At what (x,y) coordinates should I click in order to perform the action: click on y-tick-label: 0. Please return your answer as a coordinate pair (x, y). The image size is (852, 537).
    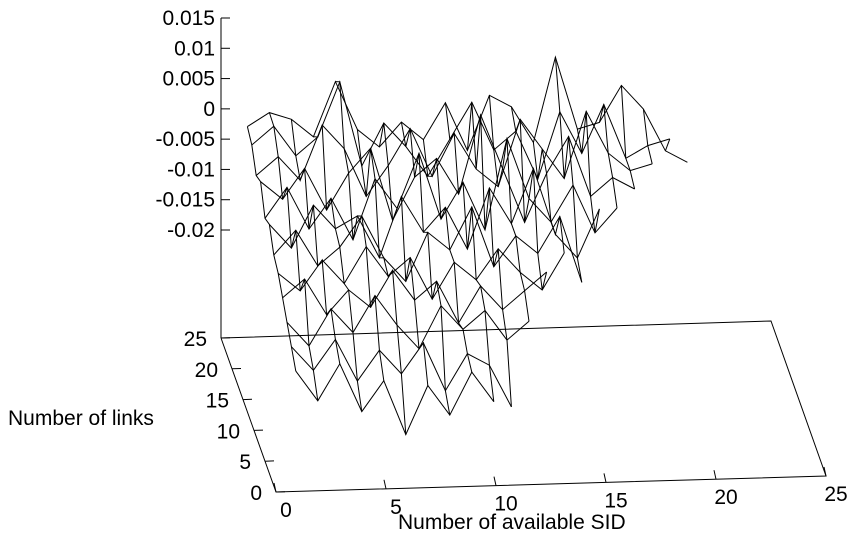
    Looking at the image, I should click on (256, 493).